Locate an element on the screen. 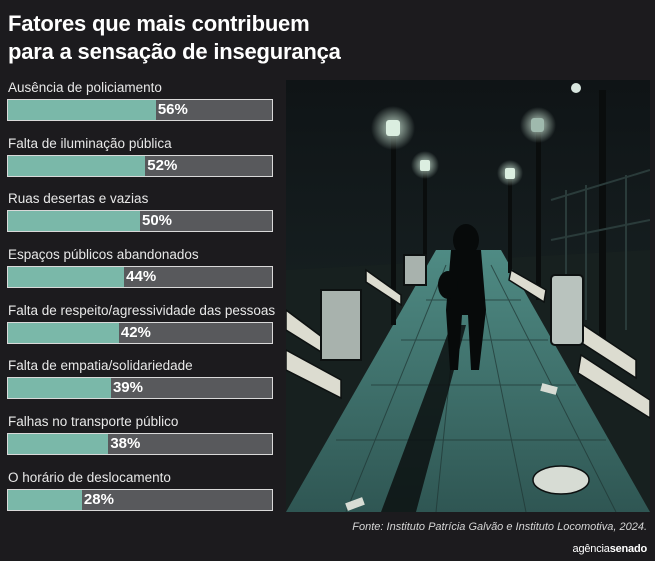 This screenshot has width=655, height=561. title-line-2: para a sensação de insegurança is located at coordinates (174, 51).